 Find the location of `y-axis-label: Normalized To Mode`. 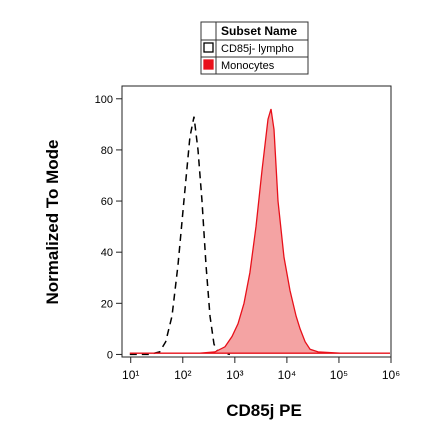

y-axis-label: Normalized To Mode is located at coordinates (52, 222).